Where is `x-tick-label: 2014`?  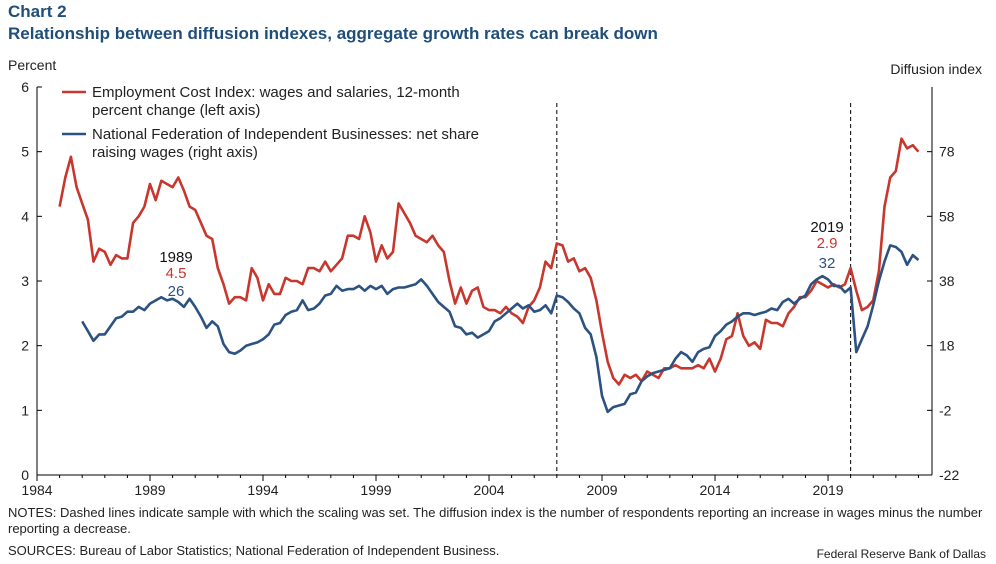
x-tick-label: 2014 is located at coordinates (714, 490).